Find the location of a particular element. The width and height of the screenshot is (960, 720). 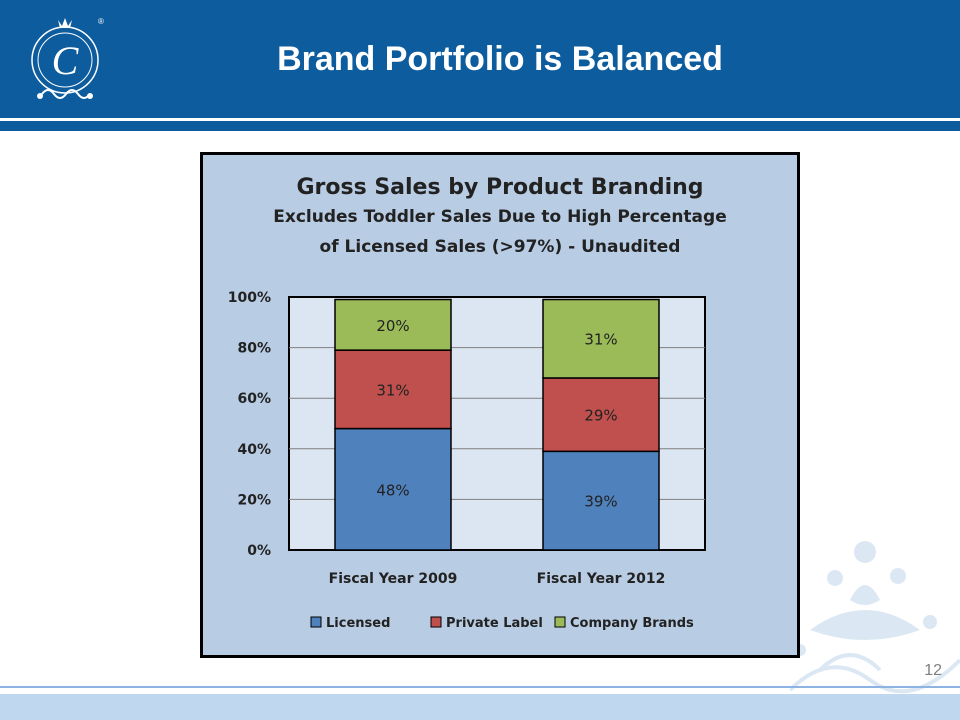

footer-divider is located at coordinates (480, 687).